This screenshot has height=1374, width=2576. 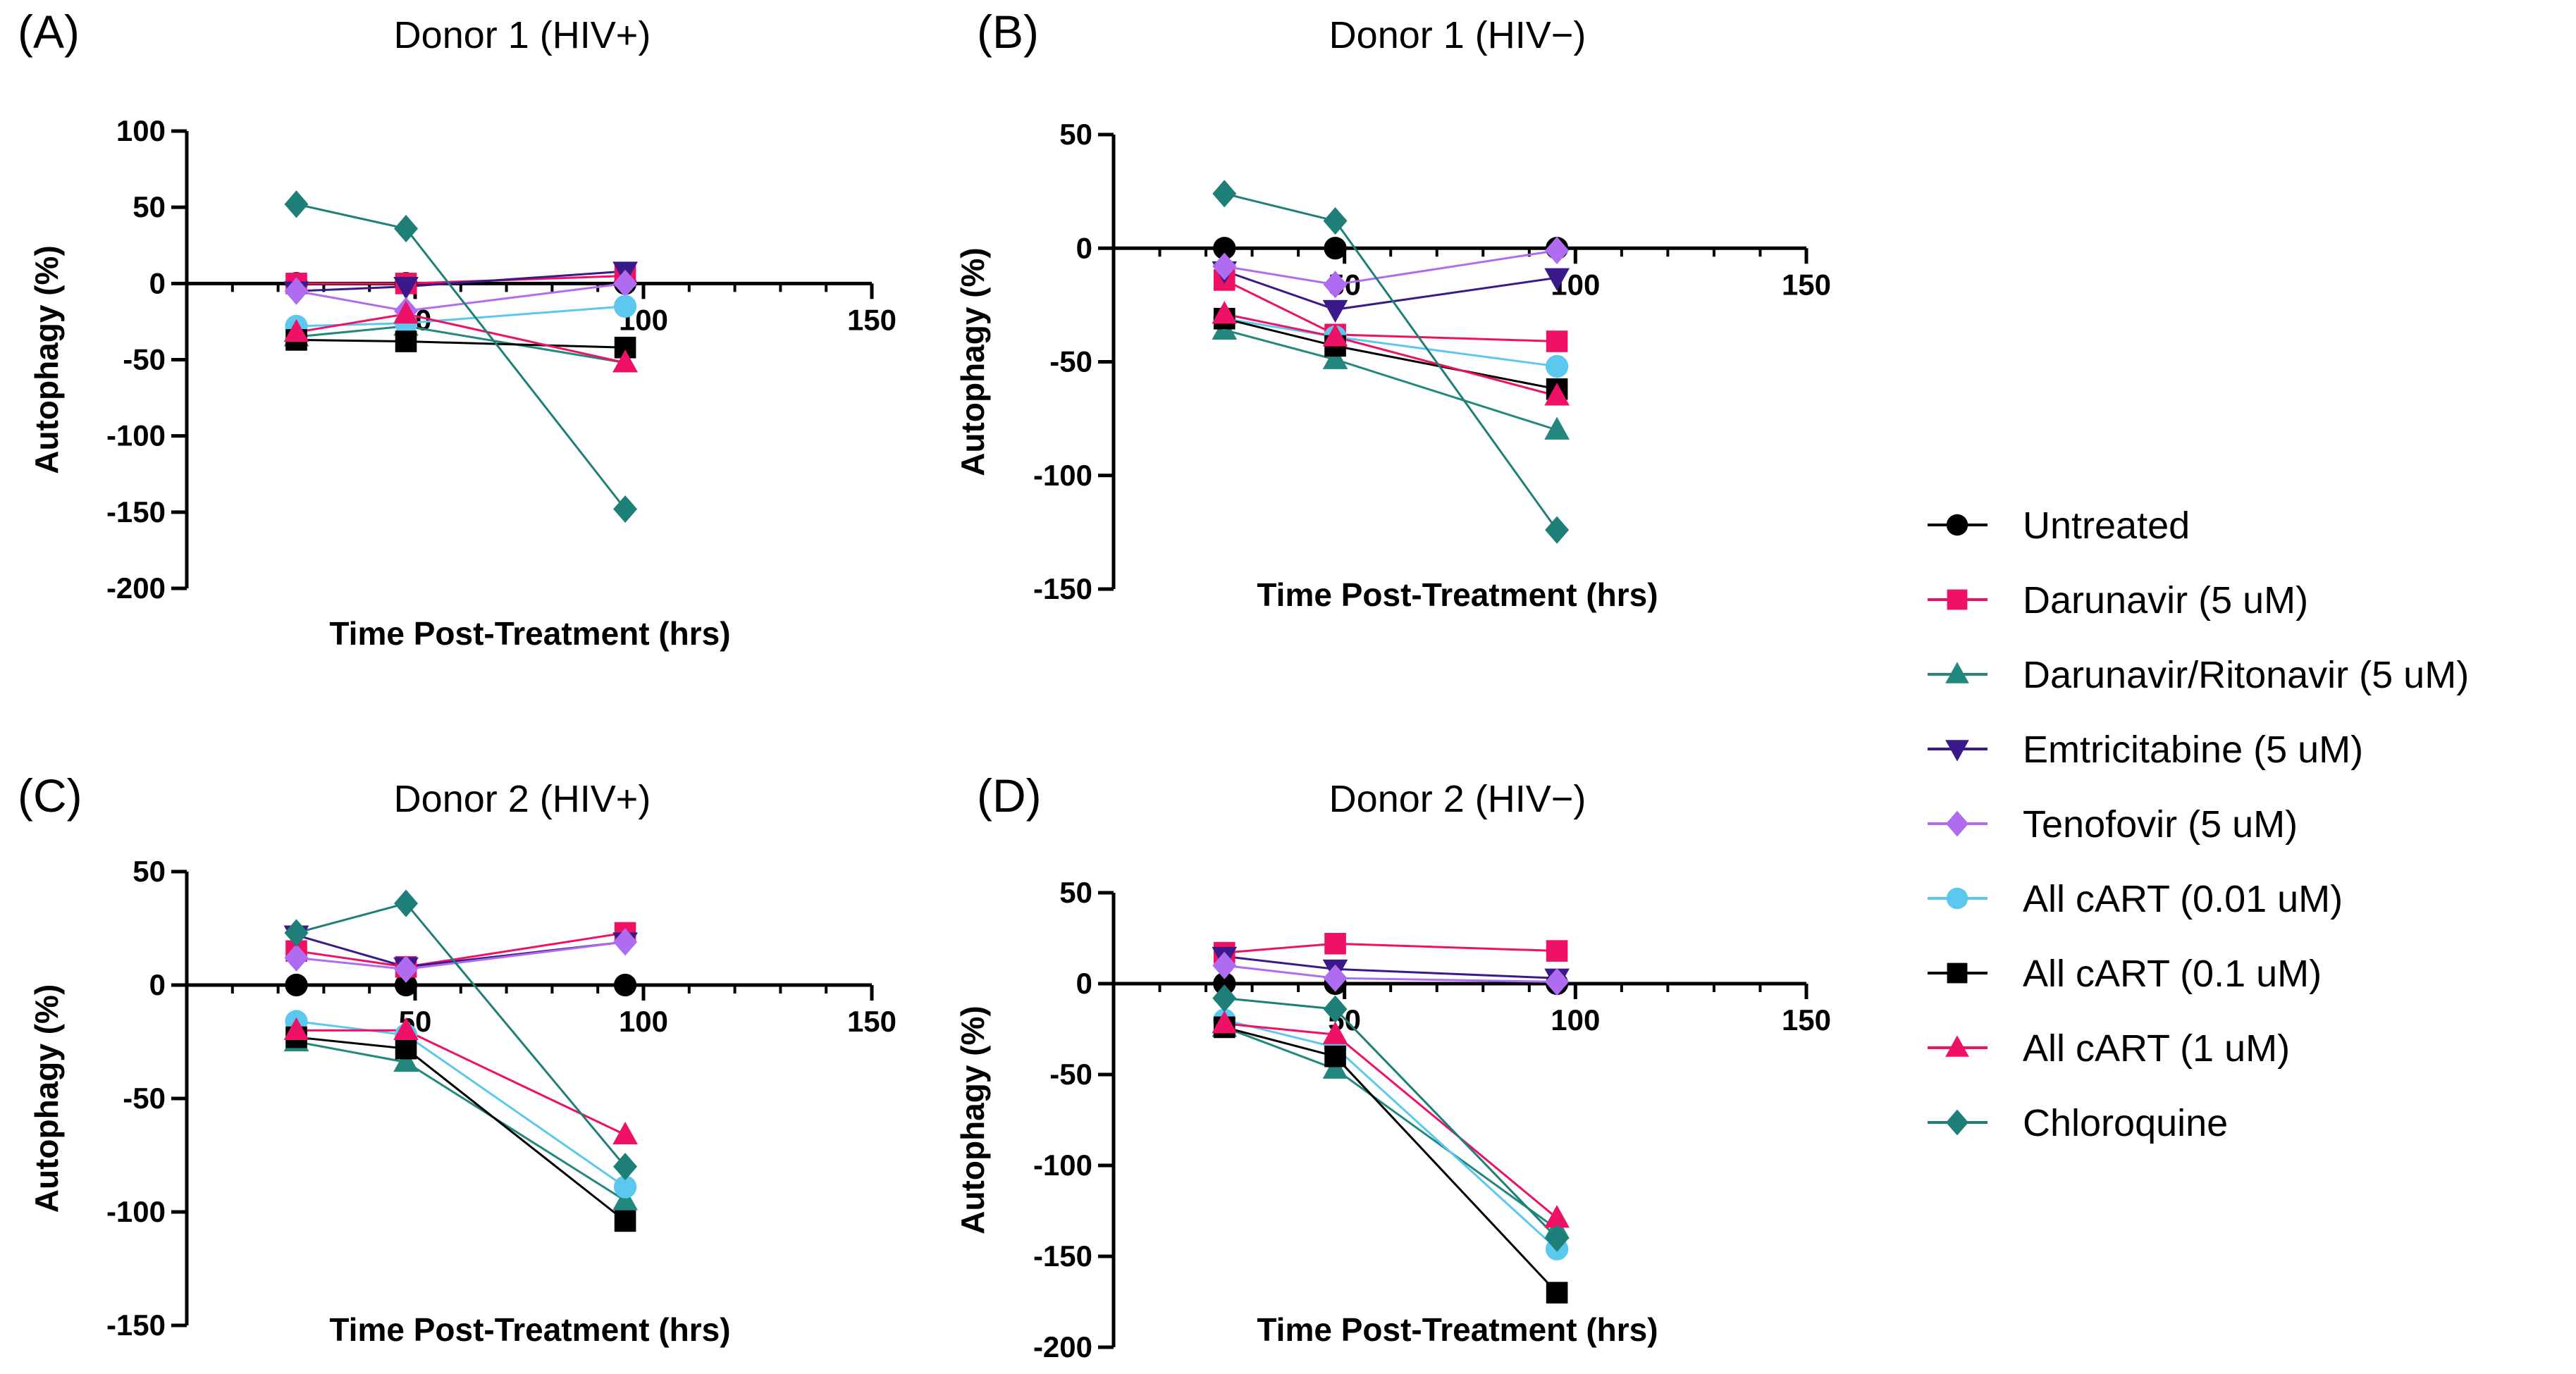 What do you see at coordinates (522, 799) in the screenshot?
I see `chart-title: Donor 2 (HIV+)` at bounding box center [522, 799].